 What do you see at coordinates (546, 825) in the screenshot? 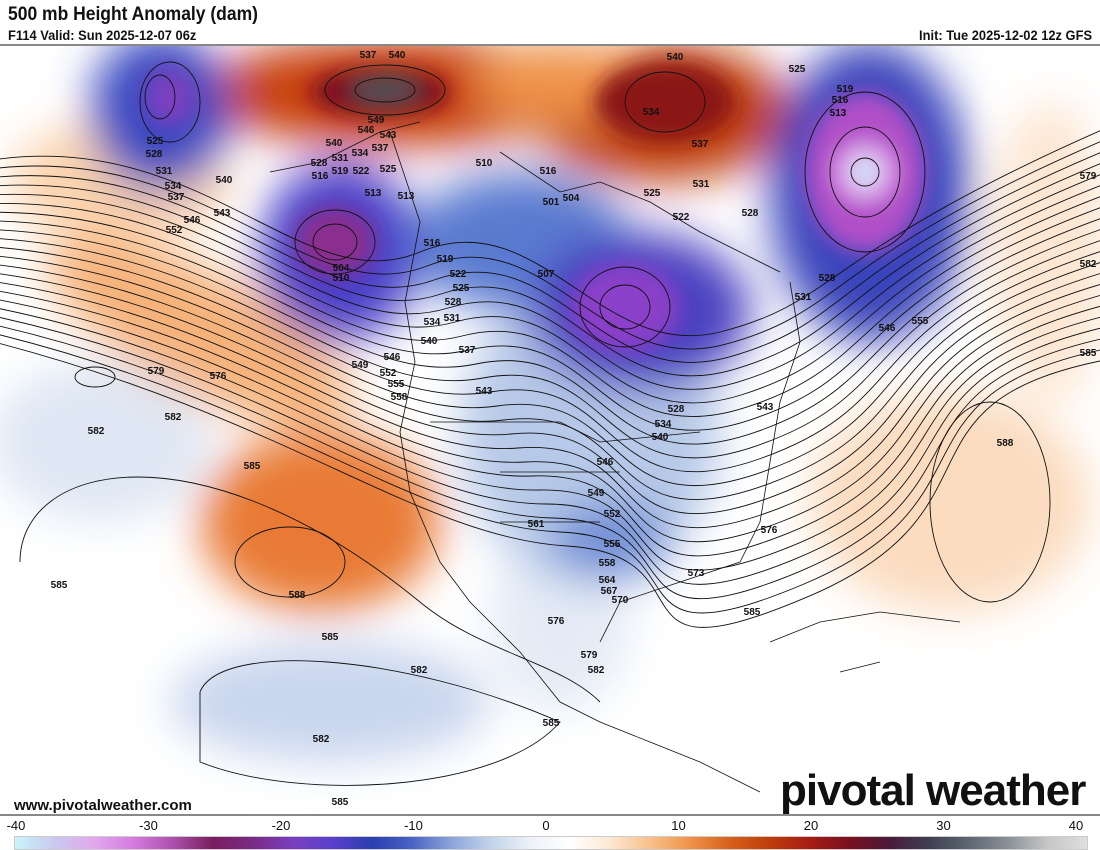
I see `colorbar-tick-label: 0` at bounding box center [546, 825].